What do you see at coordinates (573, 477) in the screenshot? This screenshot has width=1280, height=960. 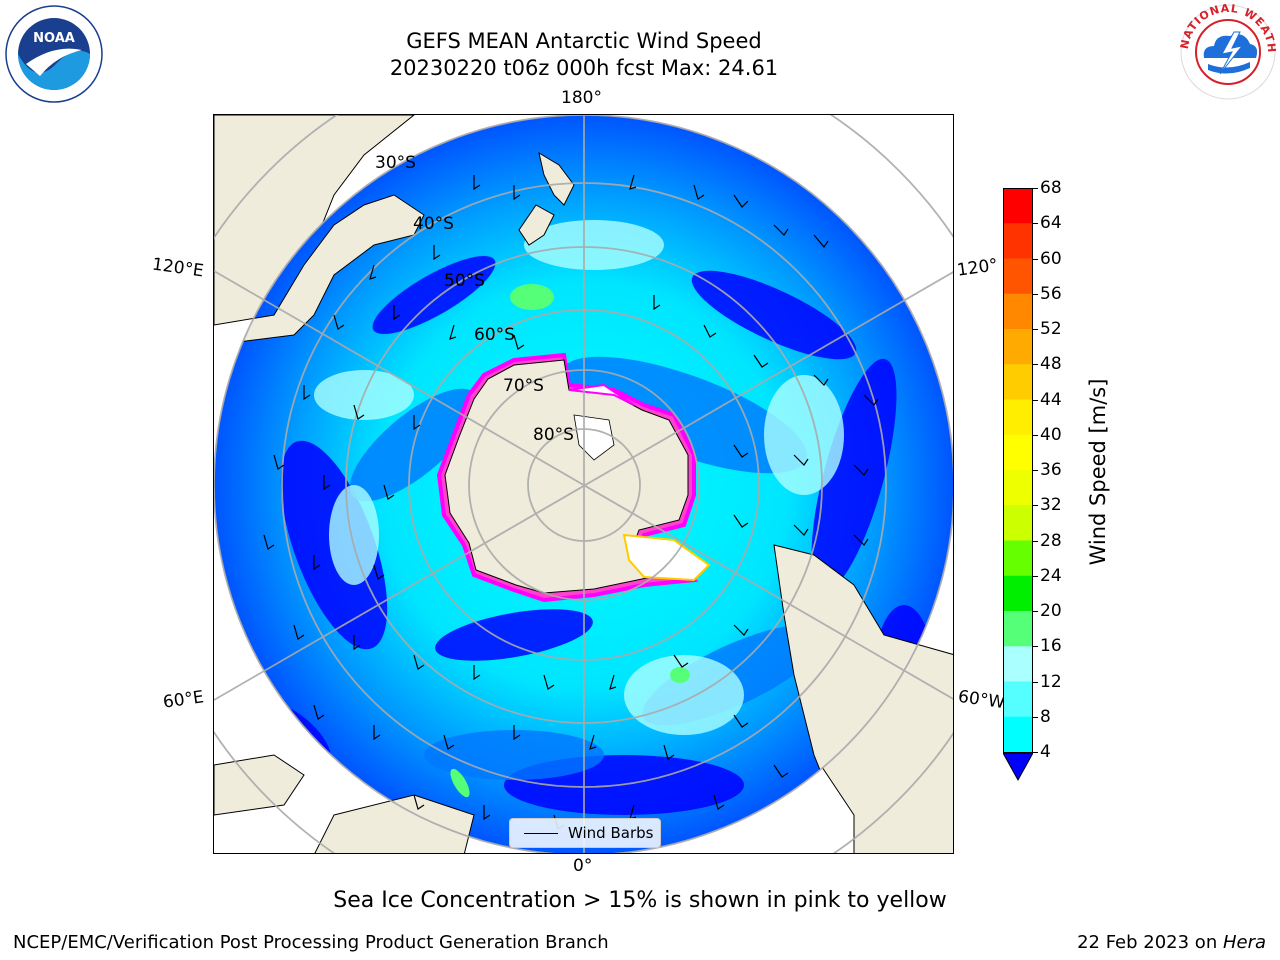 I see `antarctica` at bounding box center [573, 477].